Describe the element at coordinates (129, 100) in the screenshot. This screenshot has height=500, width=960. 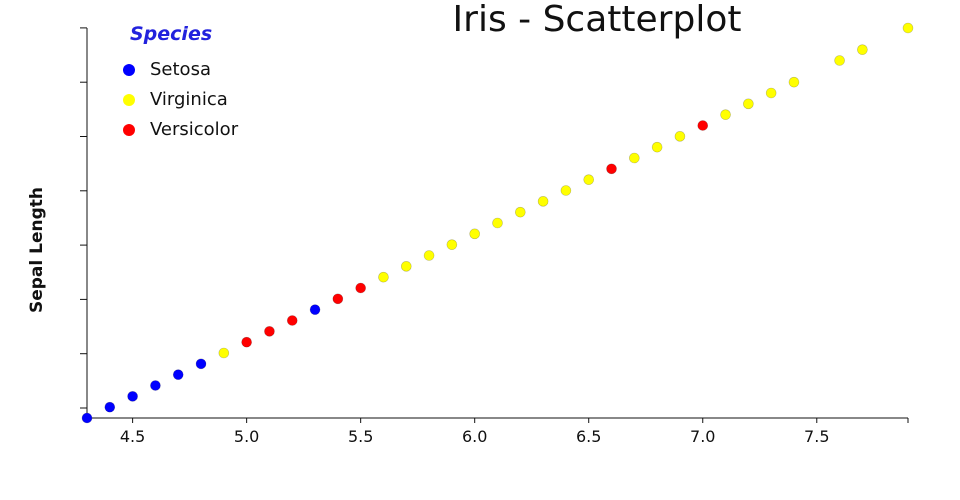
I see `legend-marker-virginica` at that location.